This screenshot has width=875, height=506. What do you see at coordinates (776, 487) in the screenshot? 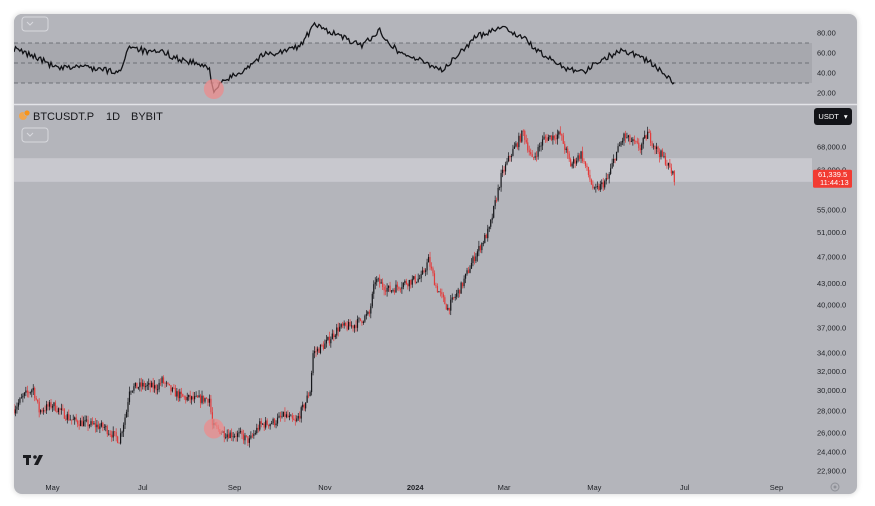
I see `time-tick-label: Sep` at bounding box center [776, 487].